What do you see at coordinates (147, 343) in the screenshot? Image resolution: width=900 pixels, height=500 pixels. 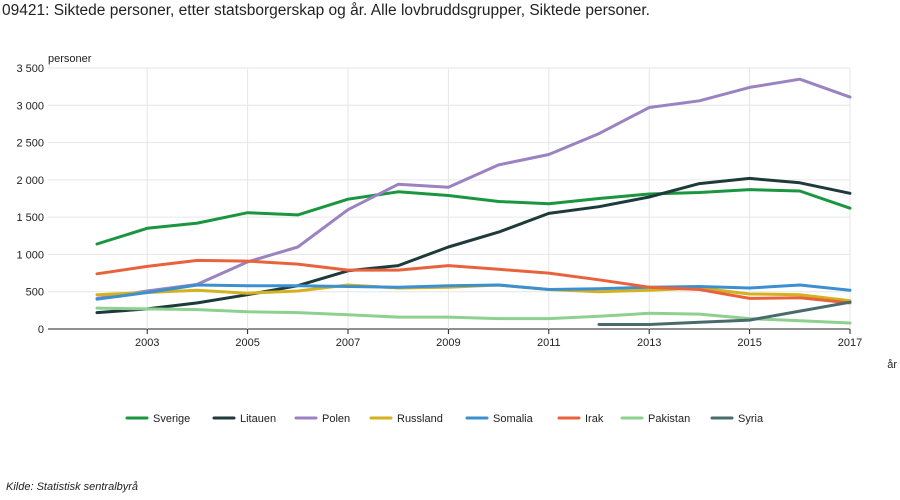 I see `x-tick-label: 2003` at bounding box center [147, 343].